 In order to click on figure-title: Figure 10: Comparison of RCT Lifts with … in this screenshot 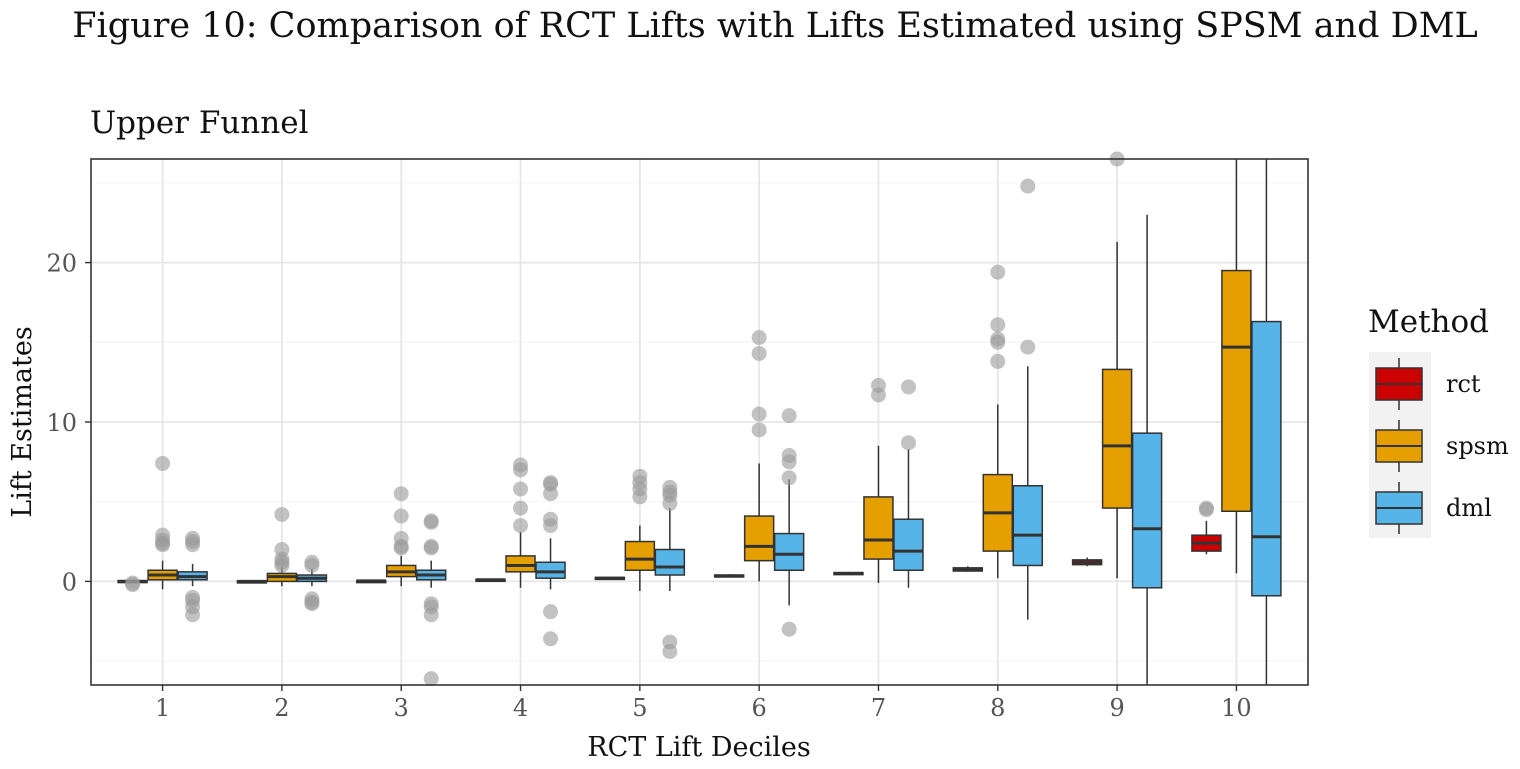, I will do `click(775, 26)`.